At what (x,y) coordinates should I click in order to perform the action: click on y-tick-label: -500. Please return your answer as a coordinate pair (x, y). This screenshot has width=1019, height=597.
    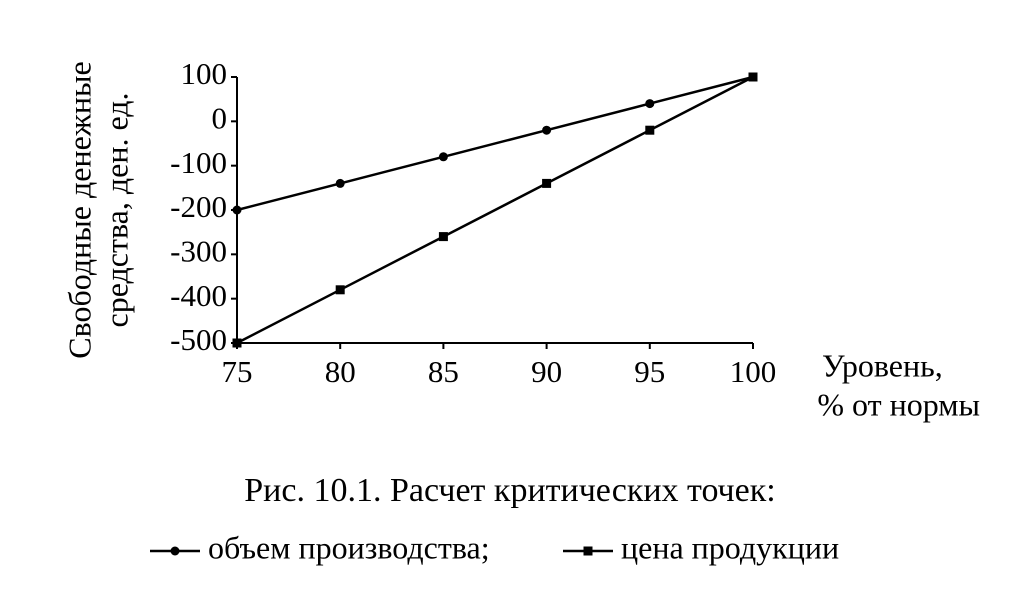
    Looking at the image, I should click on (198, 339).